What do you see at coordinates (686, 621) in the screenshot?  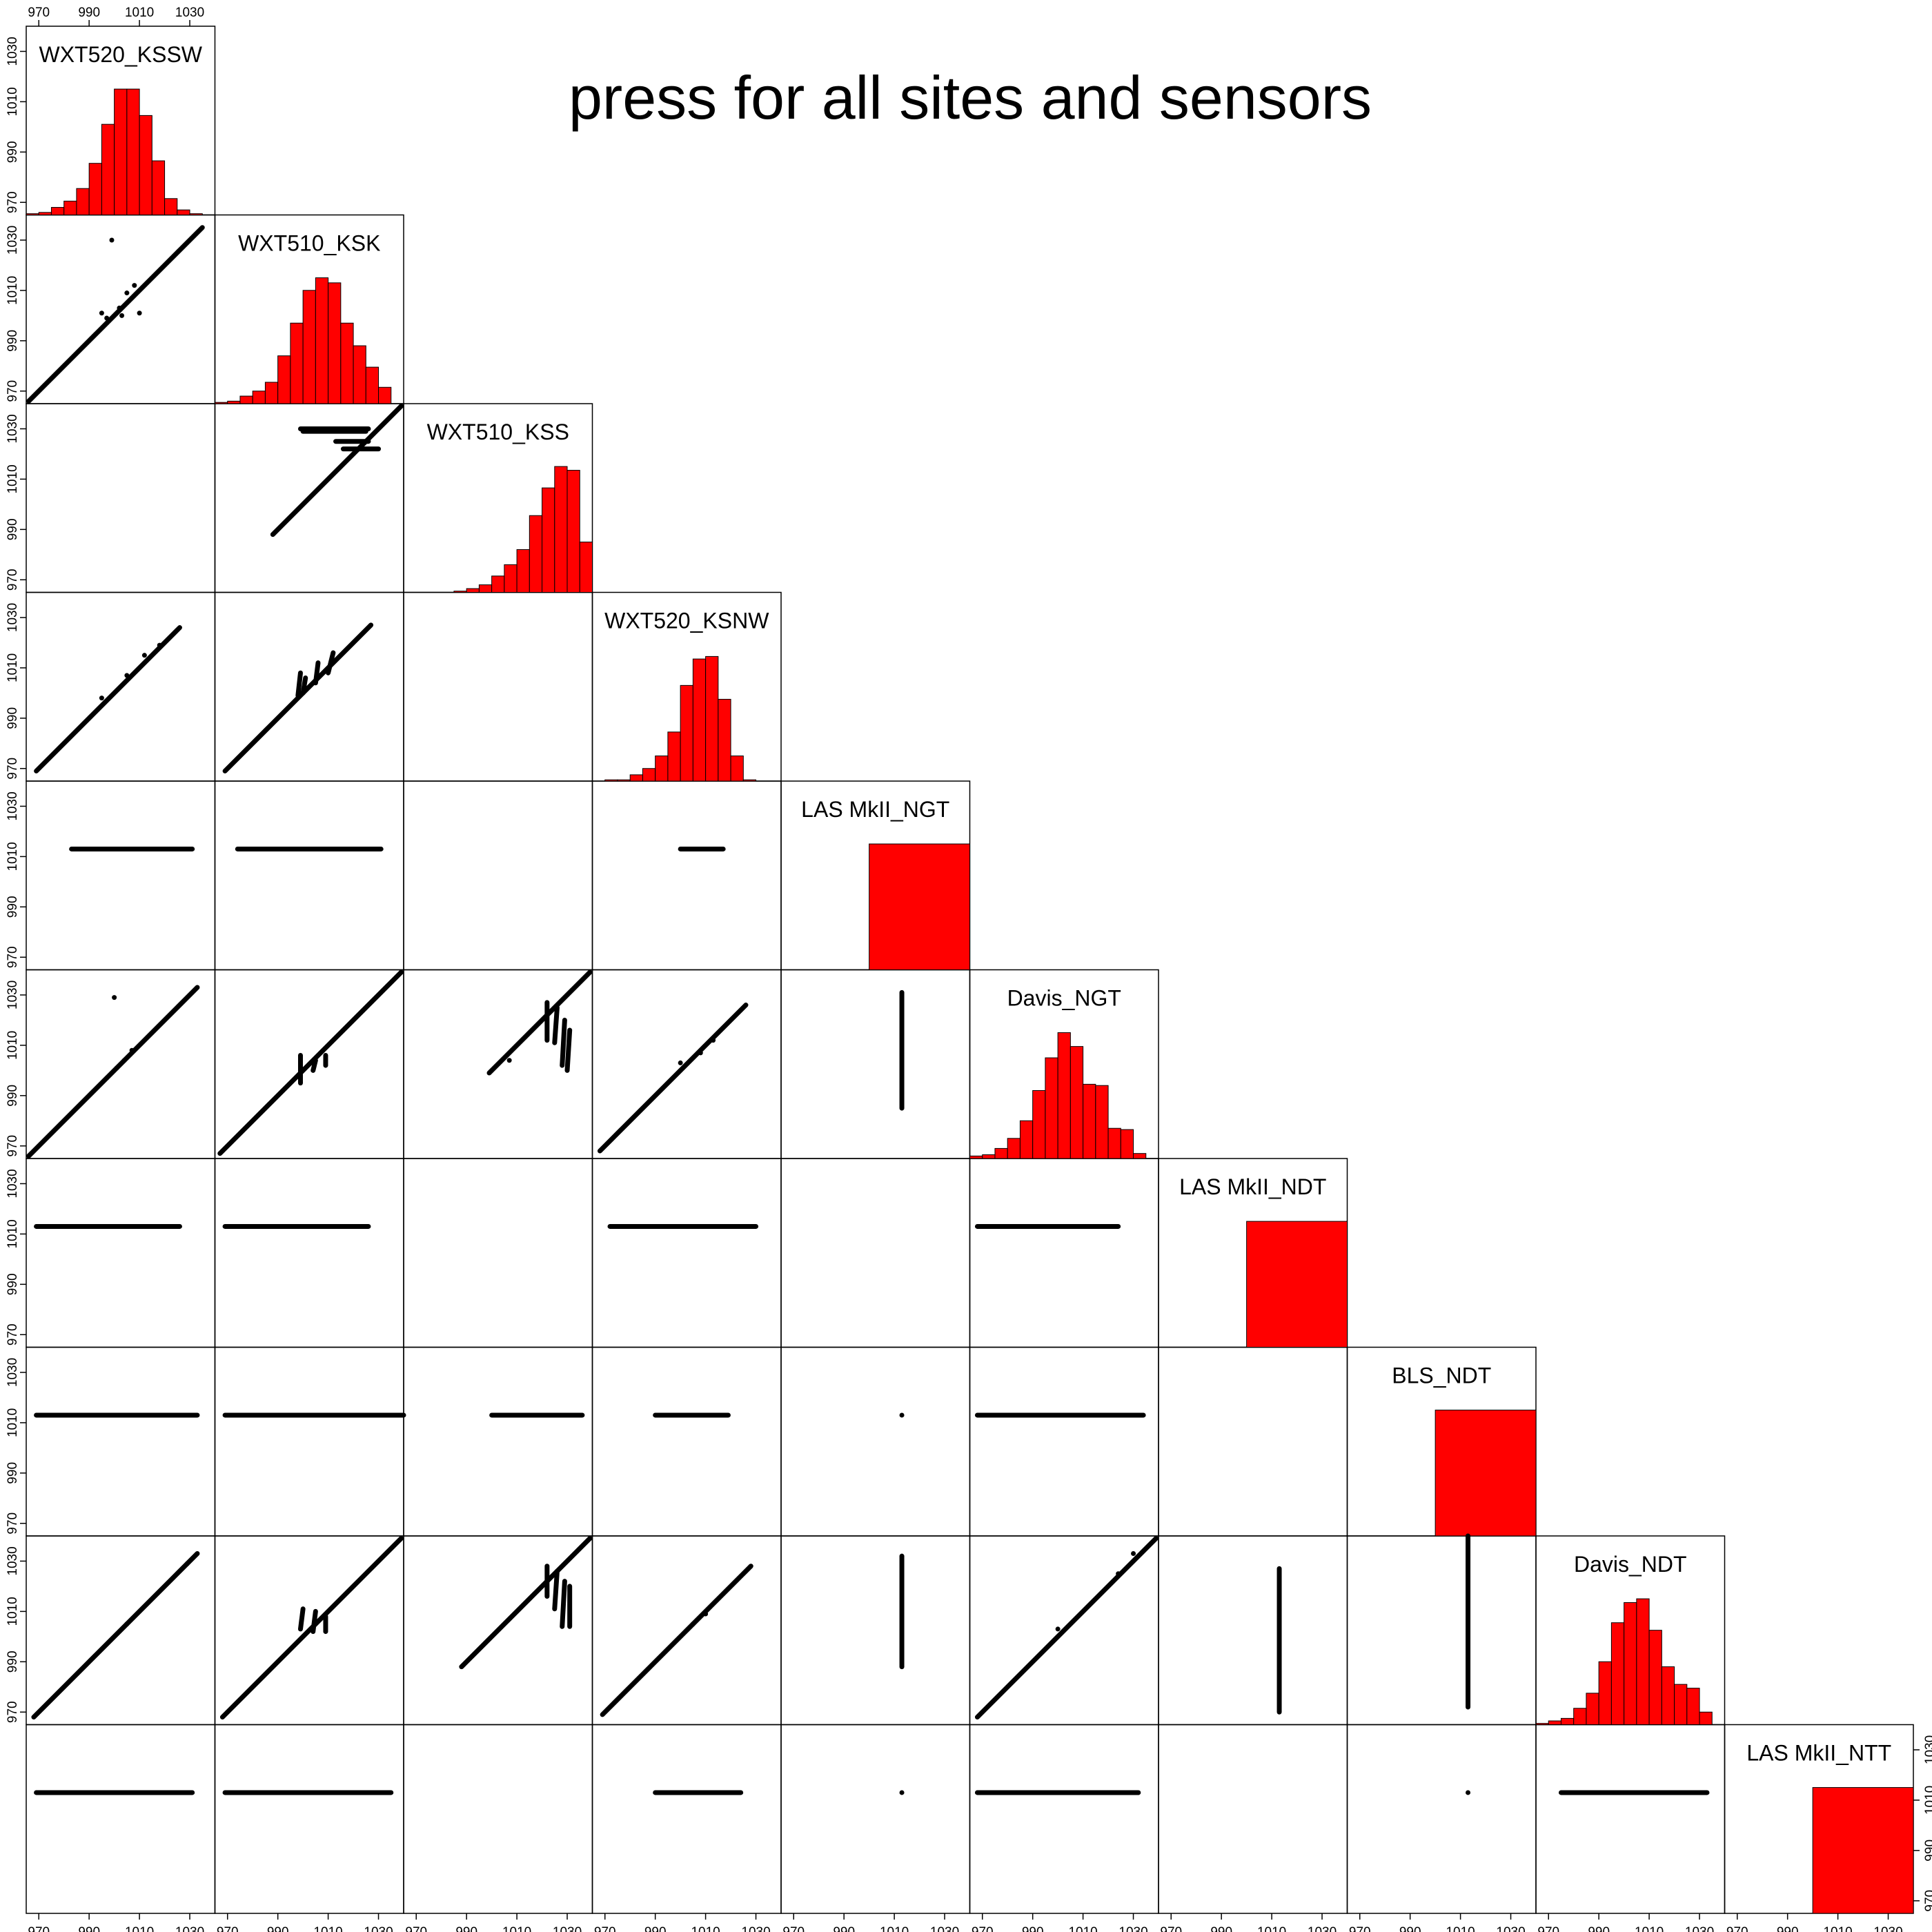 I see `variable-label: WXT520_KSNW` at bounding box center [686, 621].